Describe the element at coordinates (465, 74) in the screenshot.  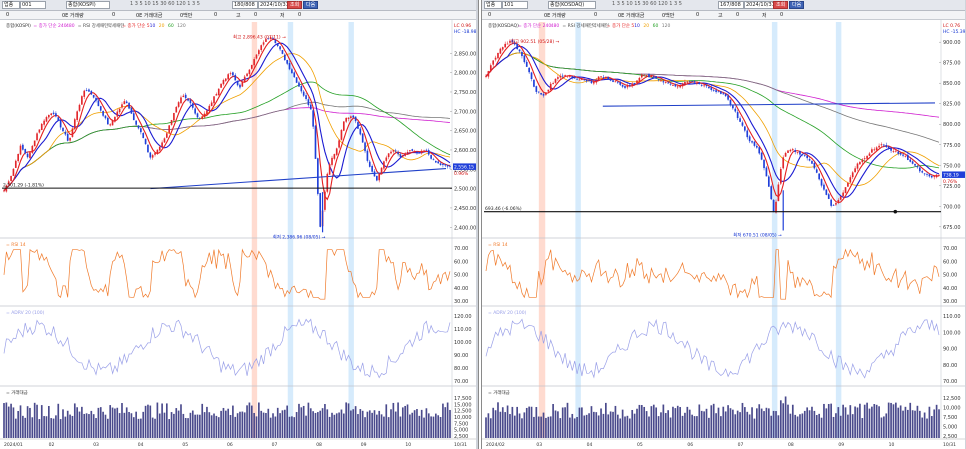
I see `y-tick-label: 2,800.00` at that location.